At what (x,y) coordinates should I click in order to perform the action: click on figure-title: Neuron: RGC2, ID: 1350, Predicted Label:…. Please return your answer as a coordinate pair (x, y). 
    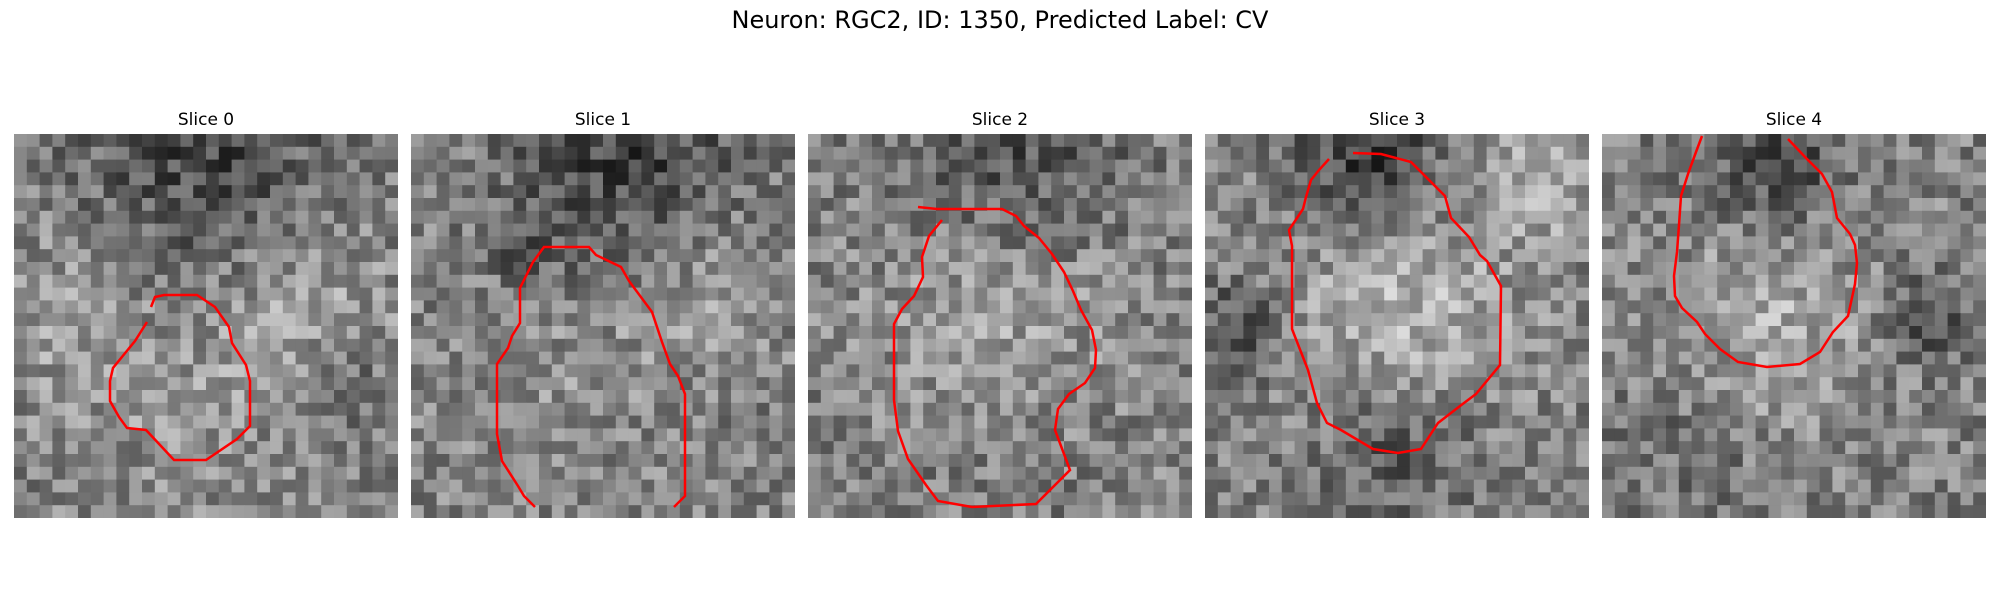
    Looking at the image, I should click on (1000, 20).